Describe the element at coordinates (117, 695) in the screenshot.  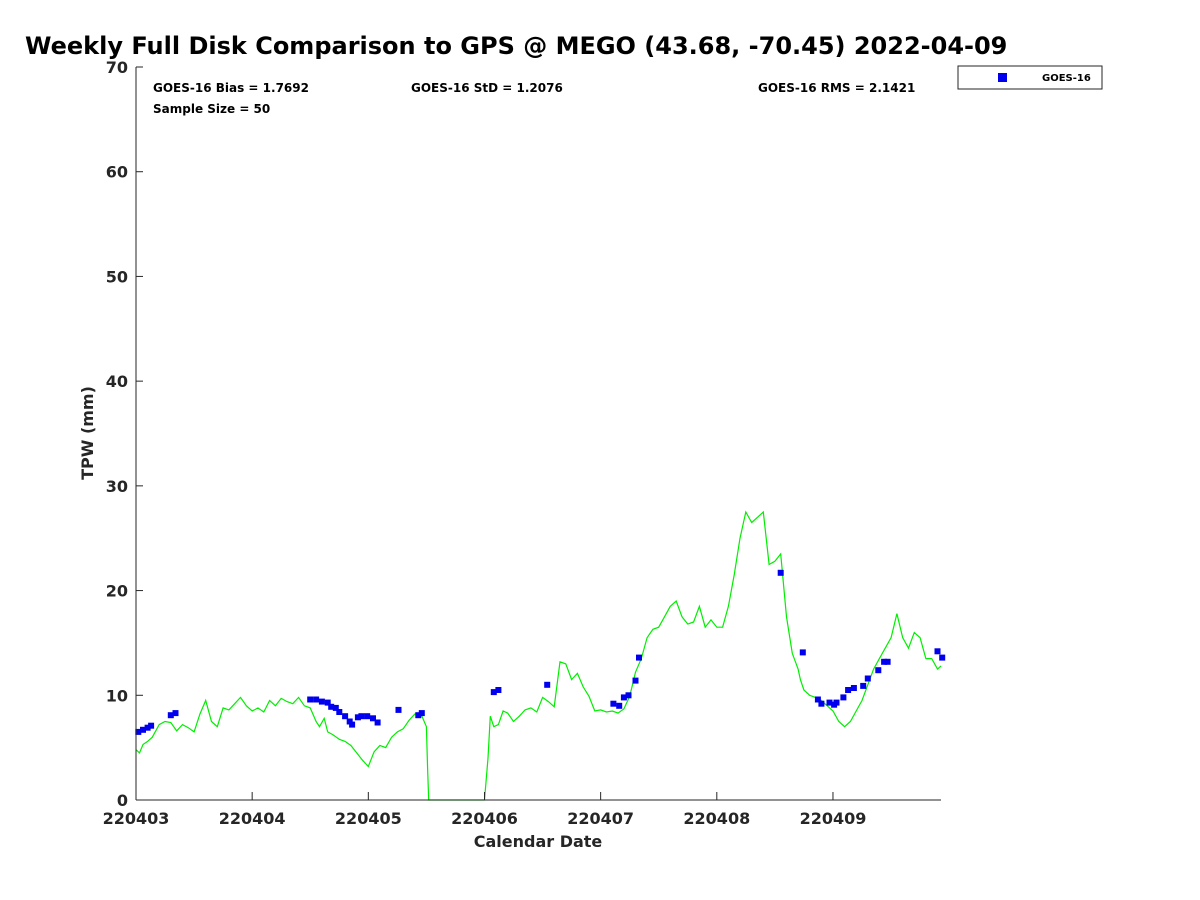
I see `y-tick-label: 10` at that location.